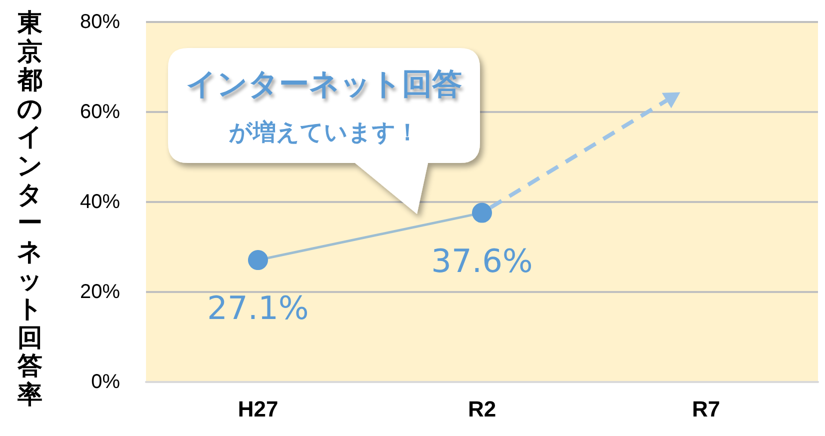 The image size is (825, 436). What do you see at coordinates (100, 292) in the screenshot?
I see `y-tick-label: 20%` at bounding box center [100, 292].